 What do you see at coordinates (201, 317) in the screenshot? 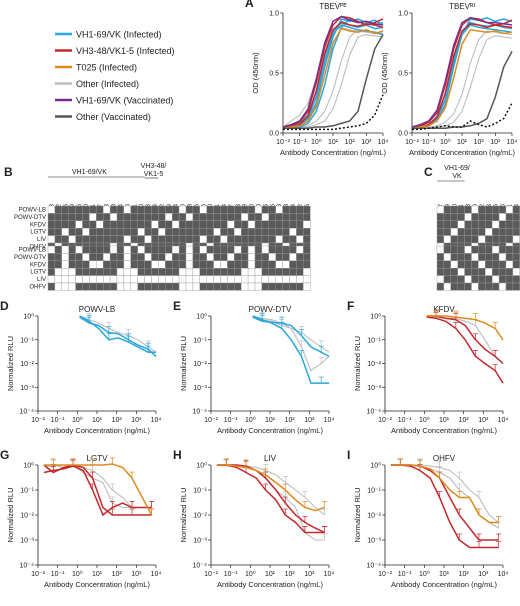
I see `y-tick-label: 10⁰` at bounding box center [201, 317].